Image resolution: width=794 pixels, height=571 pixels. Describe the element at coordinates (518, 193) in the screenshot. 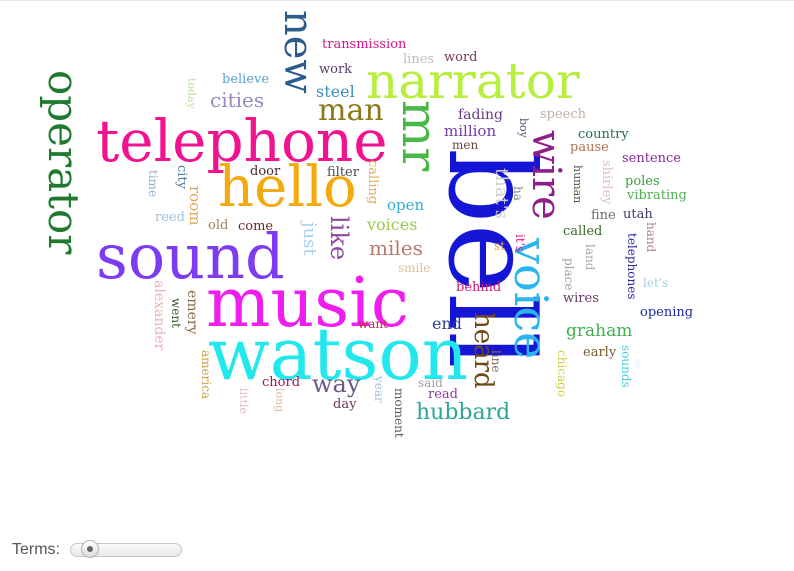

I see `cloud-word: ha` at that location.